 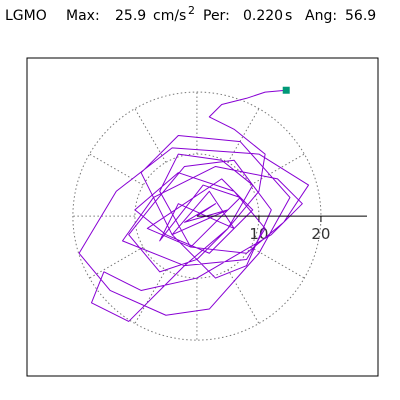 I want to click on ang-label: Ang:, so click(x=321, y=16).